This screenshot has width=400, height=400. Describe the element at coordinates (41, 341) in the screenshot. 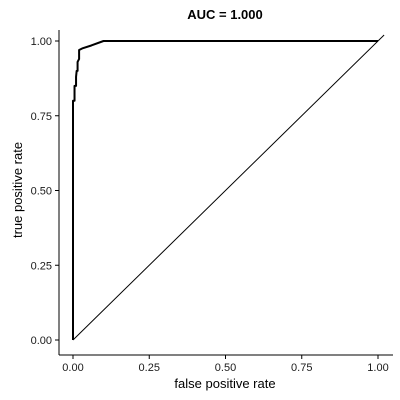

I see `y-tick-label: 0.00` at that location.